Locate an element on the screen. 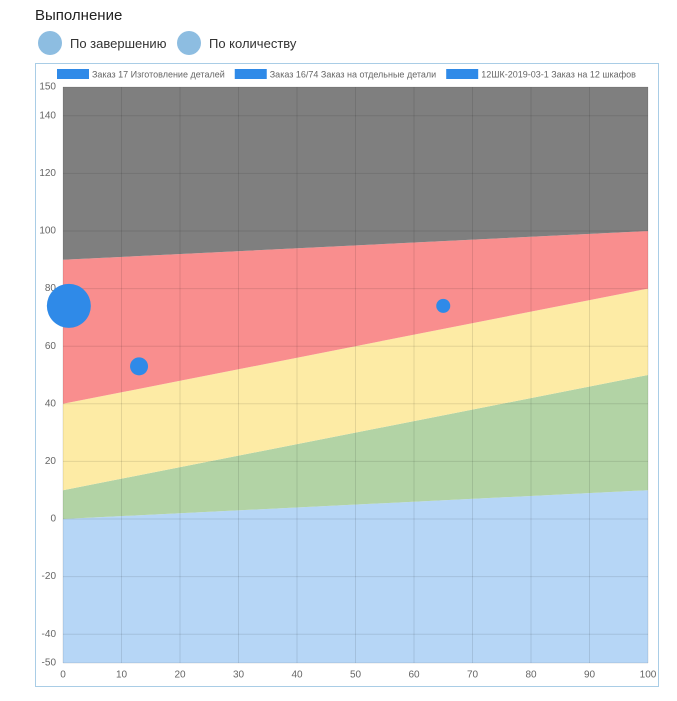 Image resolution: width=677 pixels, height=701 pixels. x-tick-label: 40 is located at coordinates (297, 675).